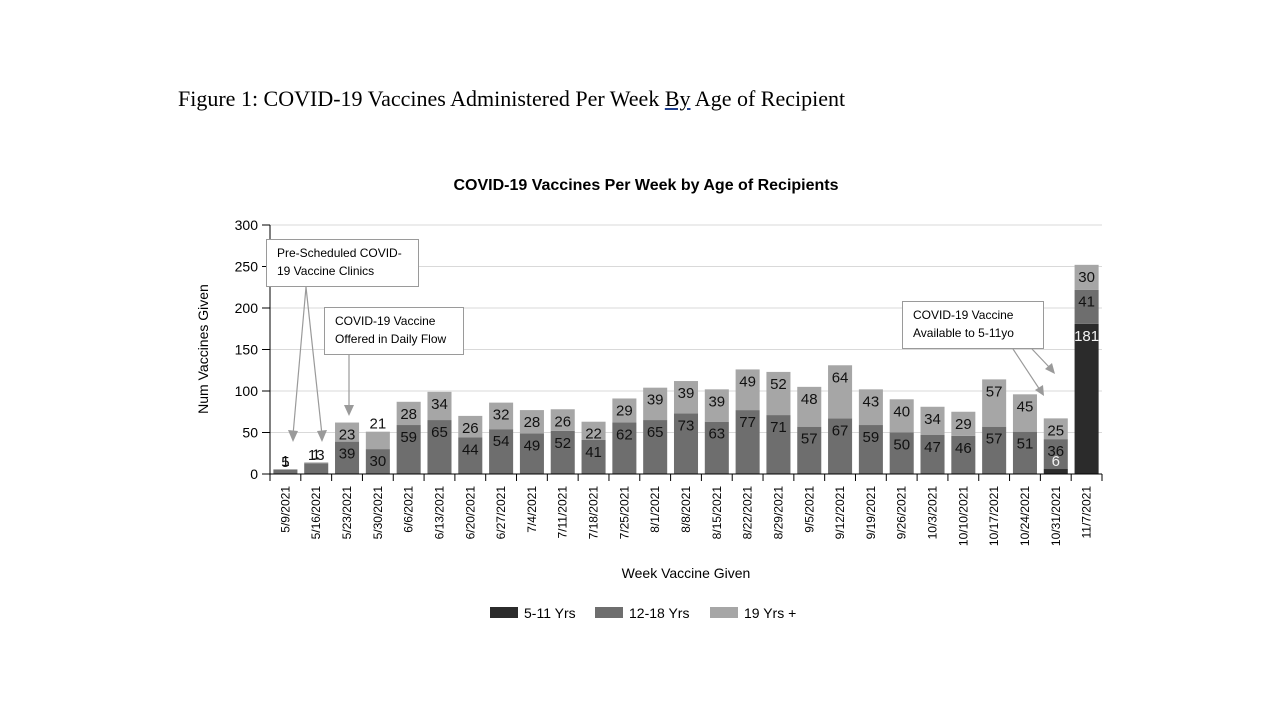 Image resolution: width=1280 pixels, height=720 pixels. Describe the element at coordinates (342, 263) in the screenshot. I see `annotation-pre-scheduled: Pre-Scheduled COVID-19 Vaccine Clinics` at that location.